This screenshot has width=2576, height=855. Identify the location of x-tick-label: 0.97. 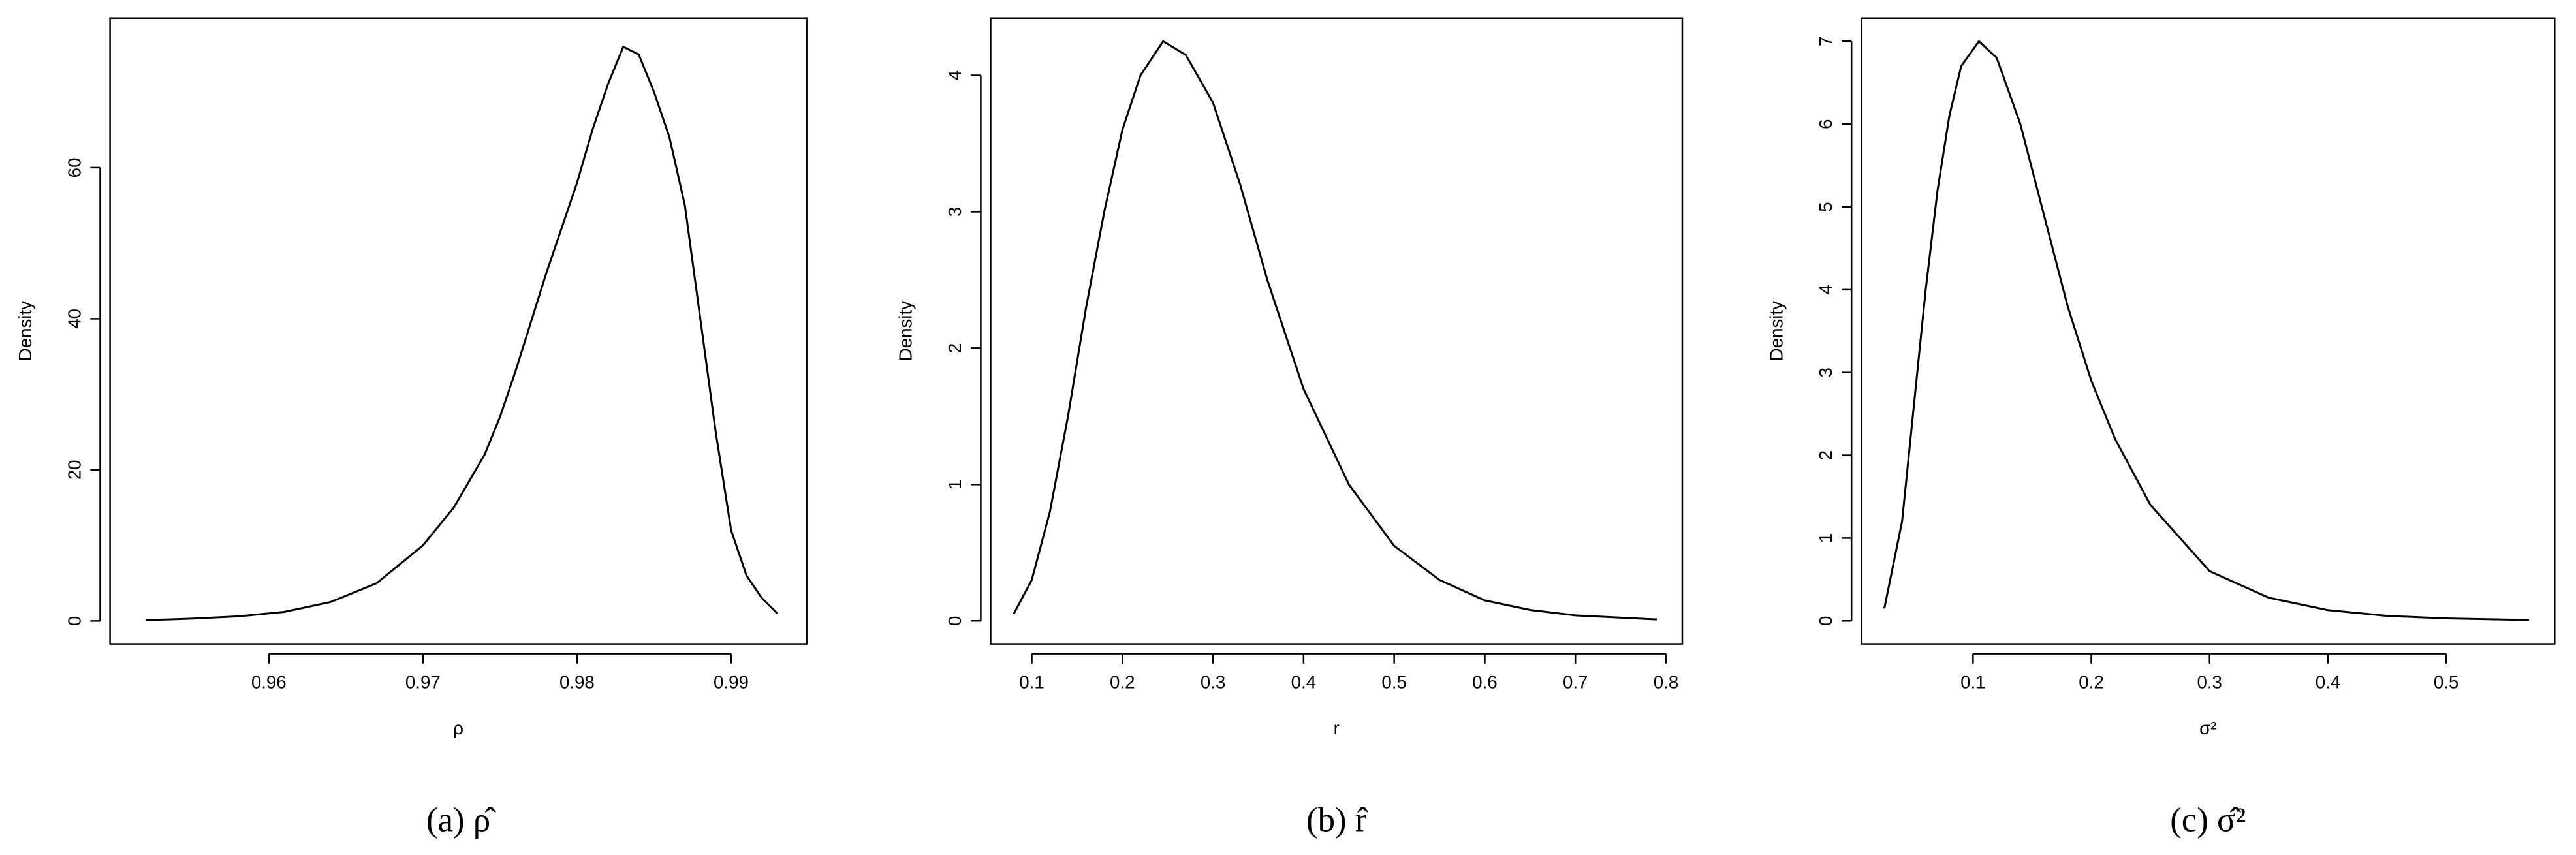
(423, 682).